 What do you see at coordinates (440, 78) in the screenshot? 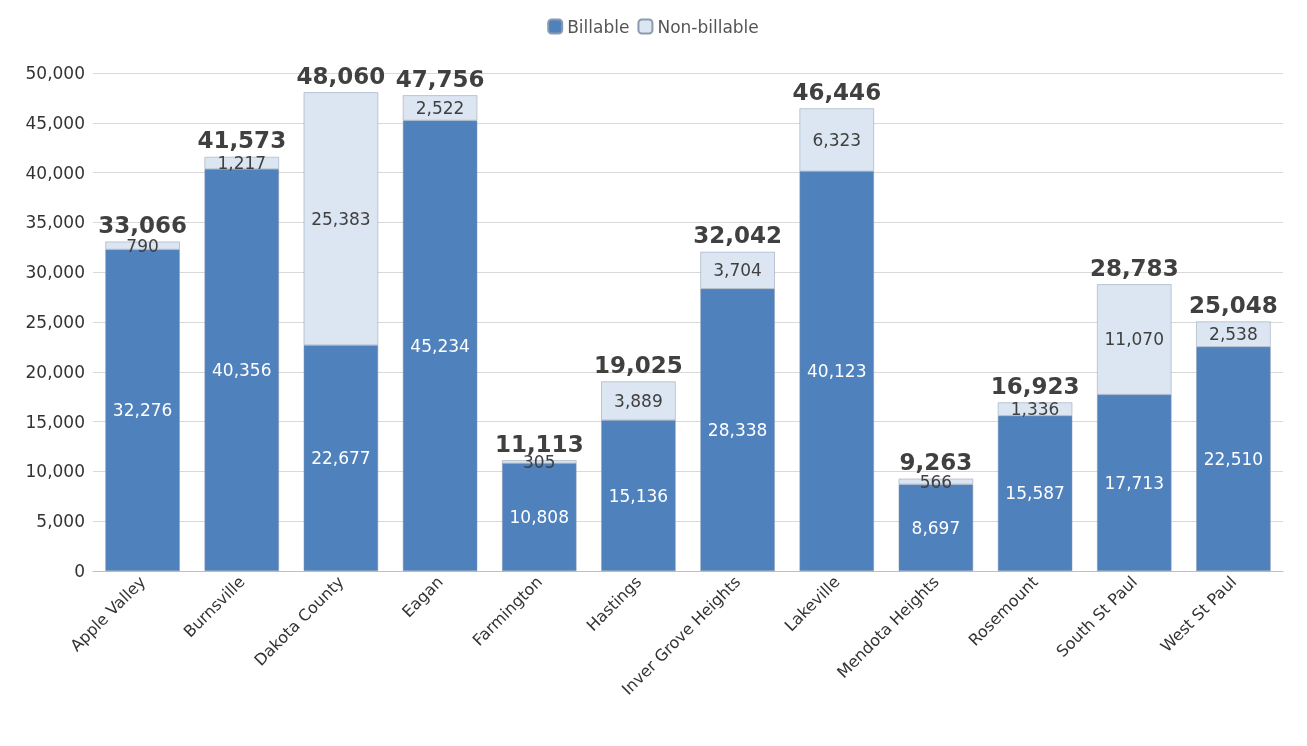
I see `total-label: 47,756` at bounding box center [440, 78].